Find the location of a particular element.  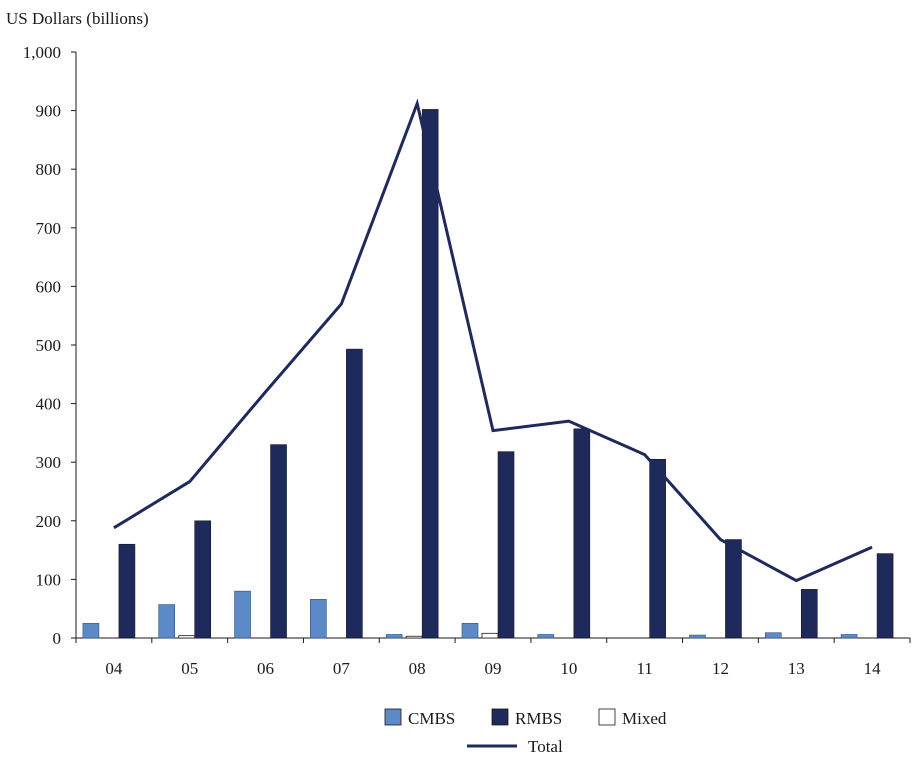

y-tick-label: 300 is located at coordinates (49, 462).